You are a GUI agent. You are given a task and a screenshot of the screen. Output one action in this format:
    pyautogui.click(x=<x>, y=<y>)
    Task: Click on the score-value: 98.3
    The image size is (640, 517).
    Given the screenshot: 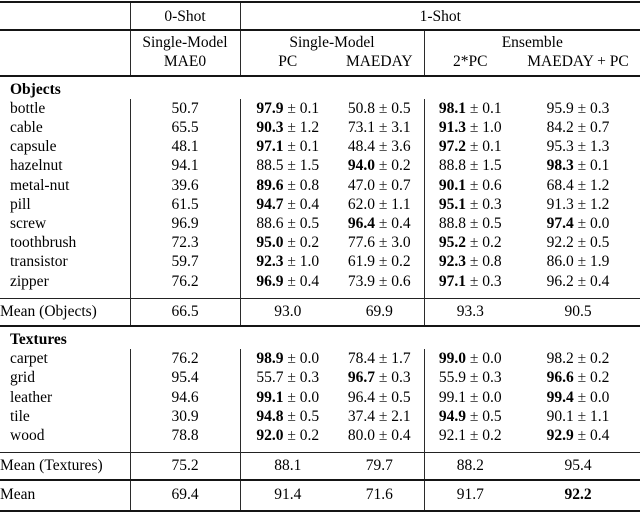 What is the action you would take?
    pyautogui.click(x=560, y=166)
    